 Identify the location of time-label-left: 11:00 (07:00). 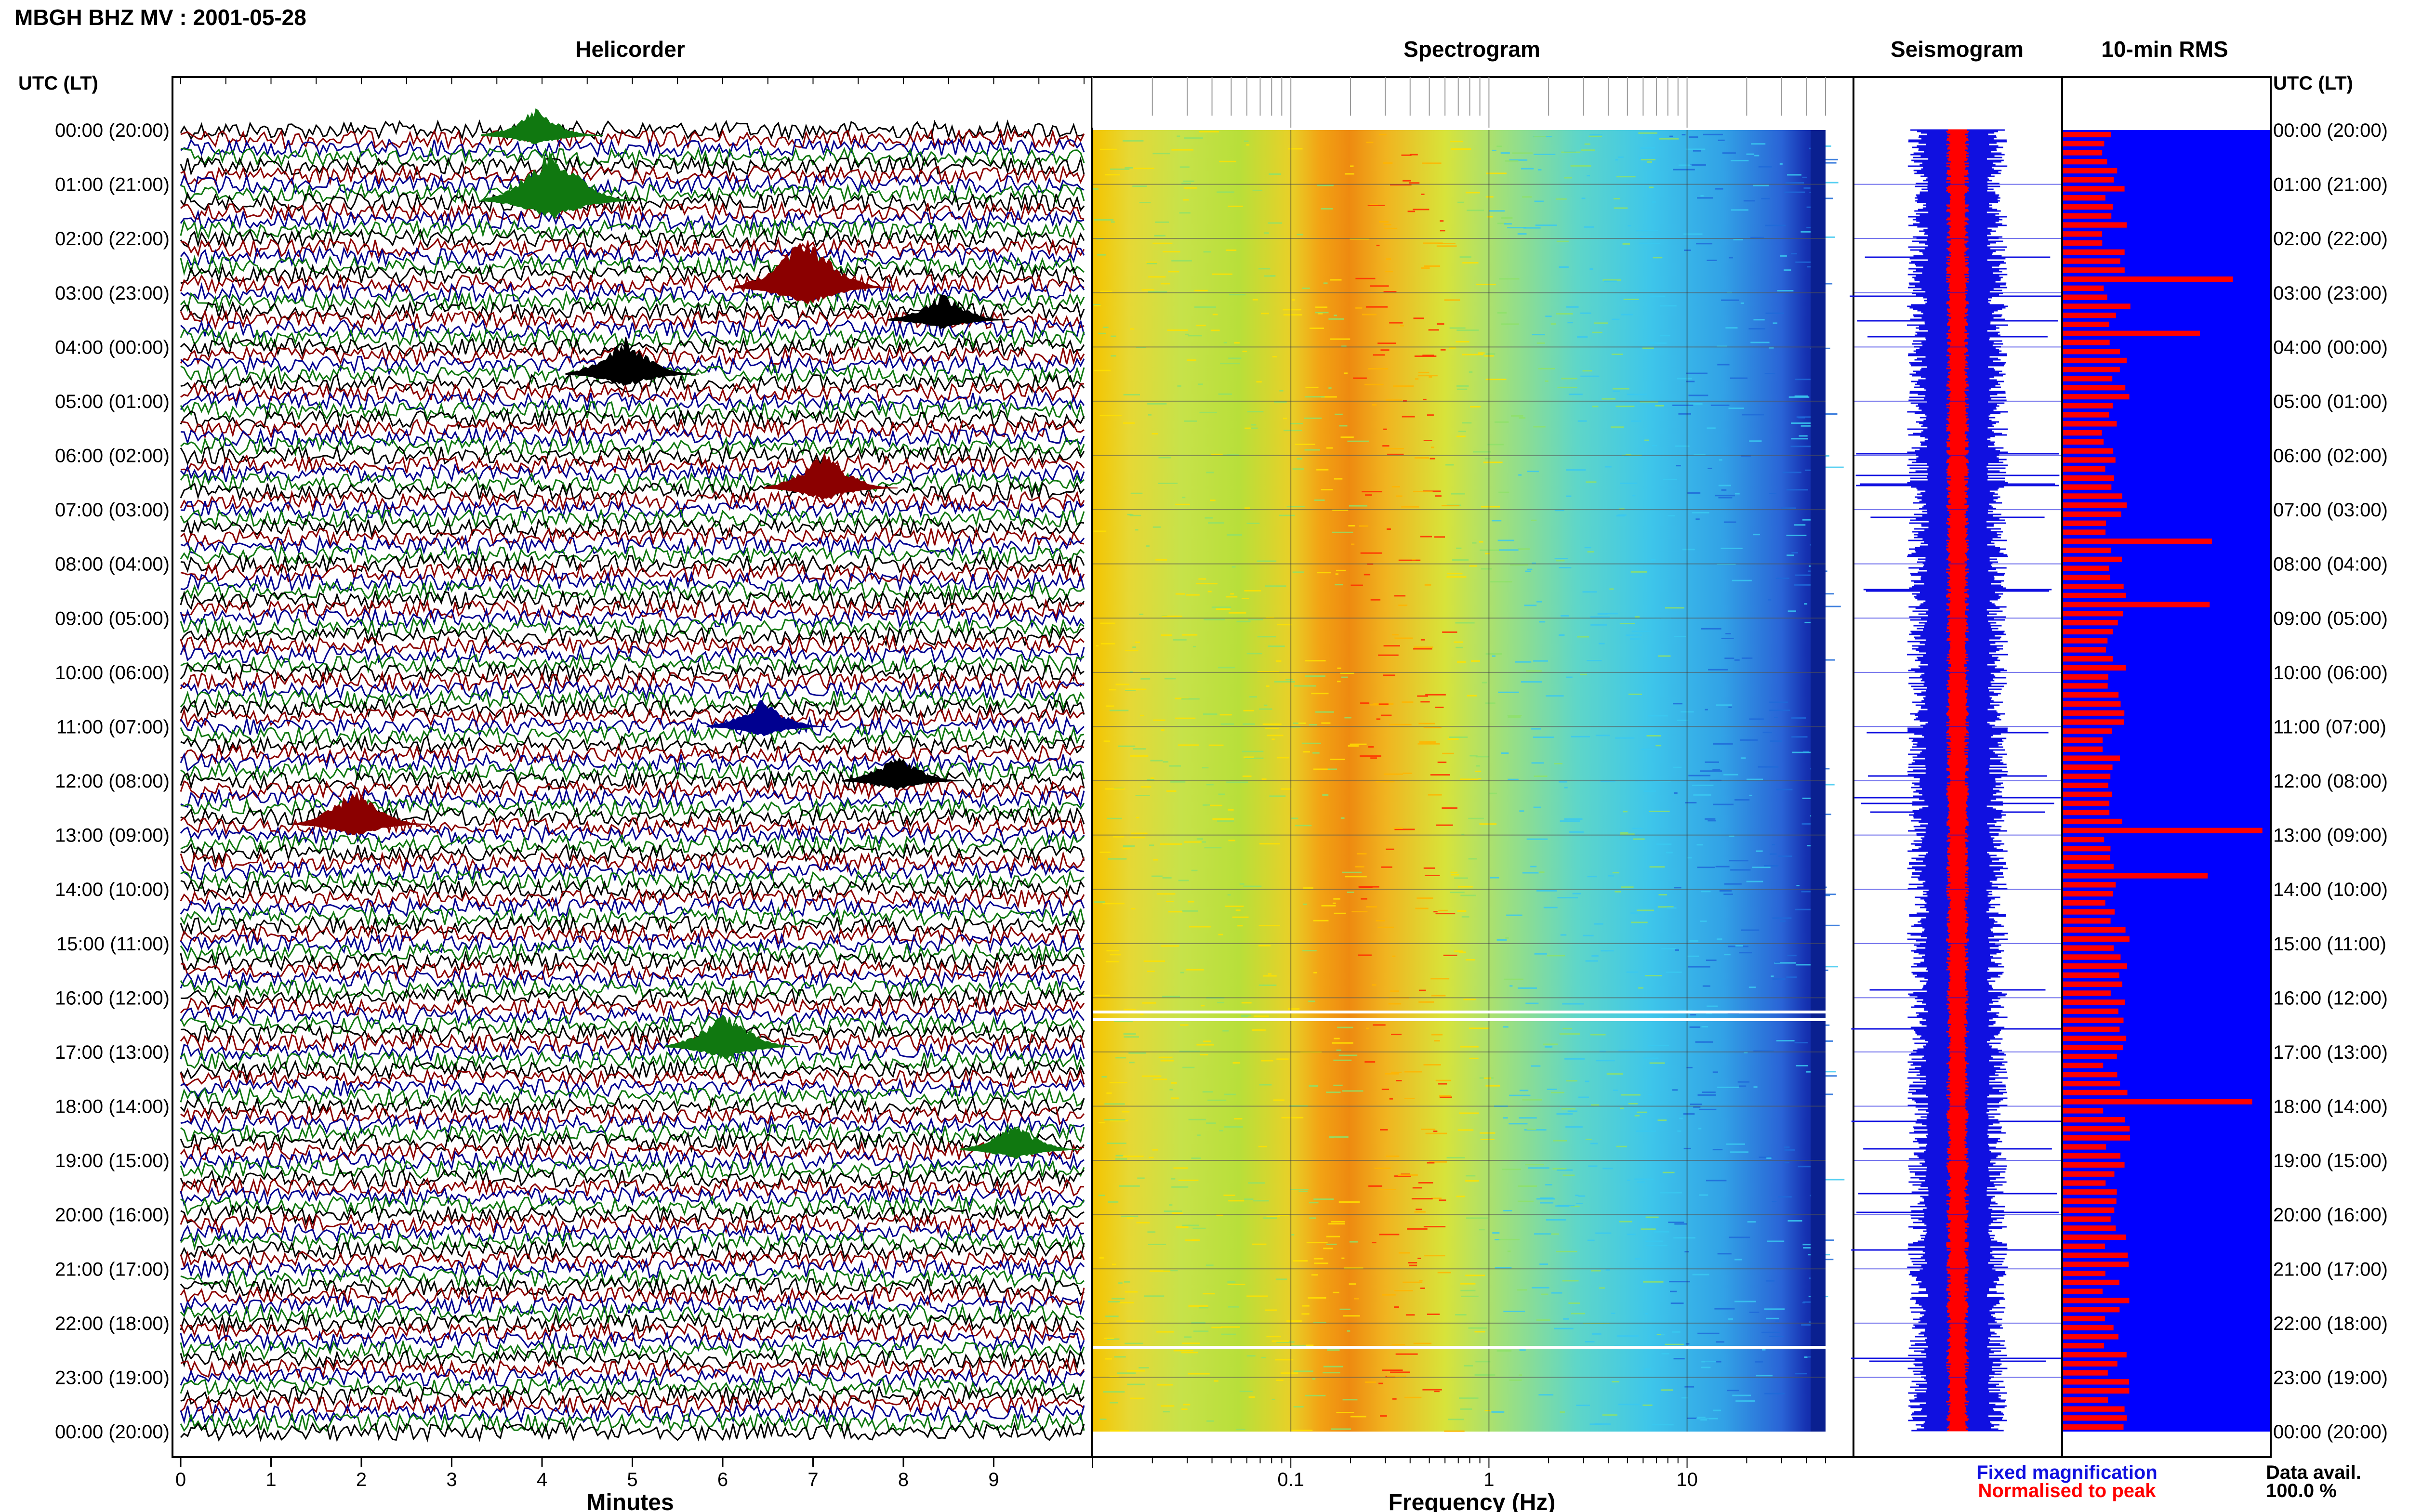
(113, 726).